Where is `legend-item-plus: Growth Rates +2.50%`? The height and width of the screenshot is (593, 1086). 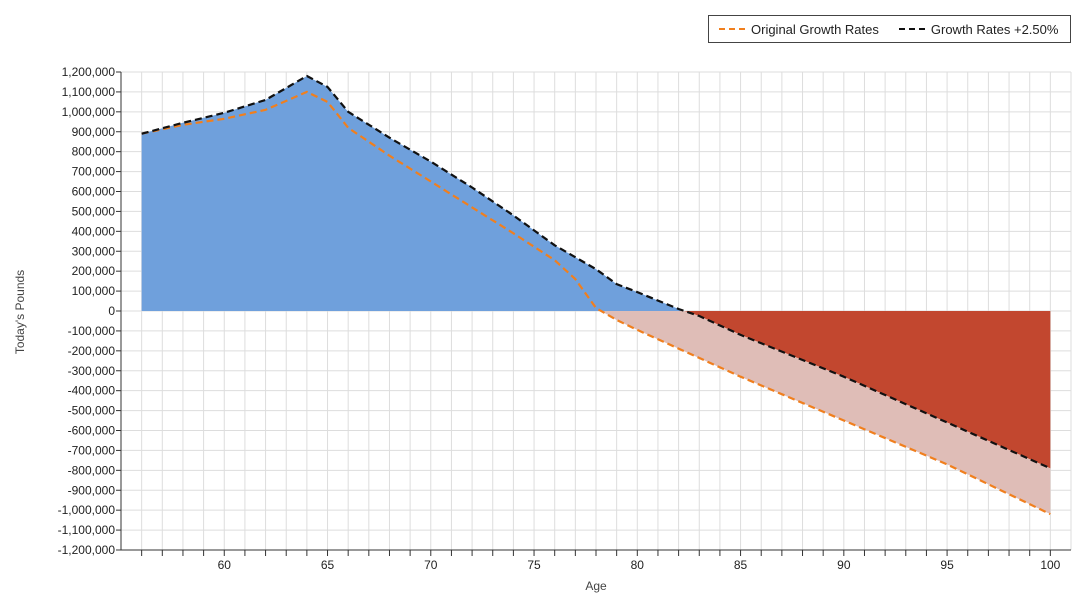 legend-item-plus: Growth Rates +2.50% is located at coordinates (978, 29).